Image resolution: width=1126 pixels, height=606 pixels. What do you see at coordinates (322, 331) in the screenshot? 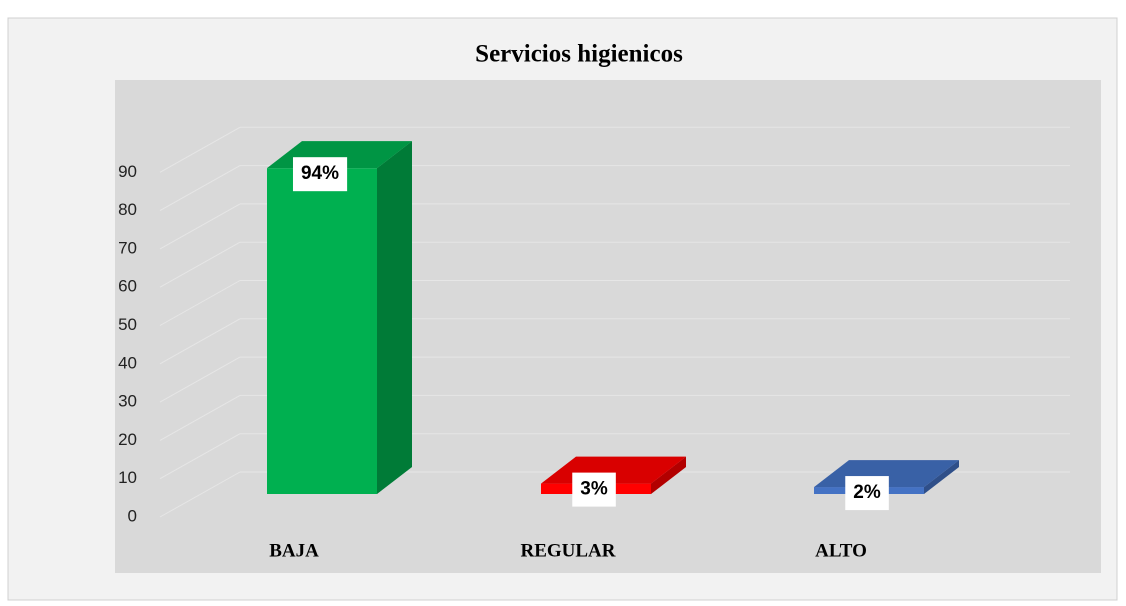
I see `bar-front` at bounding box center [322, 331].